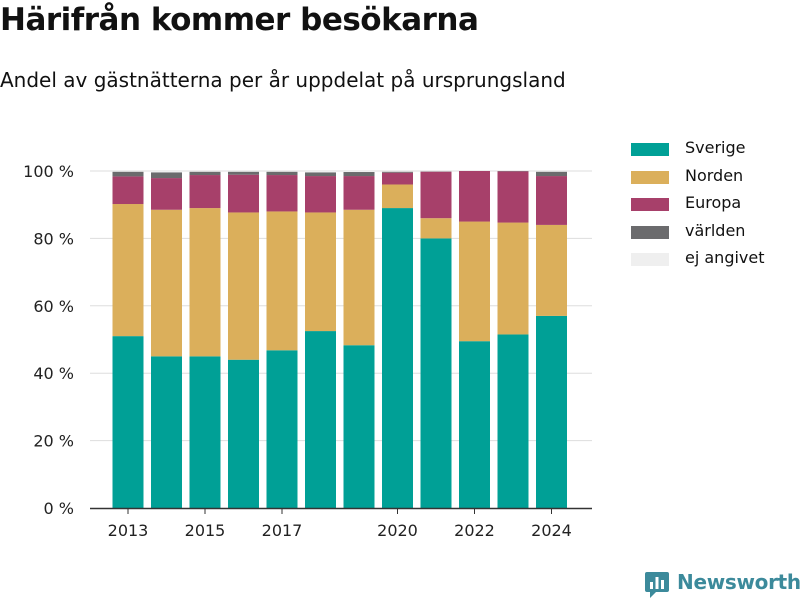 Image resolution: width=800 pixels, height=600 pixels. I want to click on bar-sverige-2015, so click(205, 432).